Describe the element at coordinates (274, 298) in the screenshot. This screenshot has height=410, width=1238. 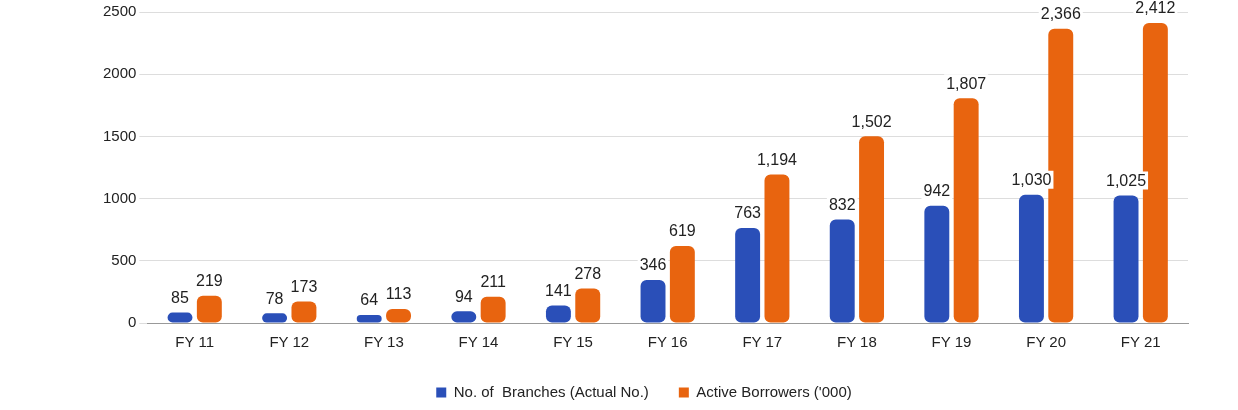
I see `data-label: 78` at that location.